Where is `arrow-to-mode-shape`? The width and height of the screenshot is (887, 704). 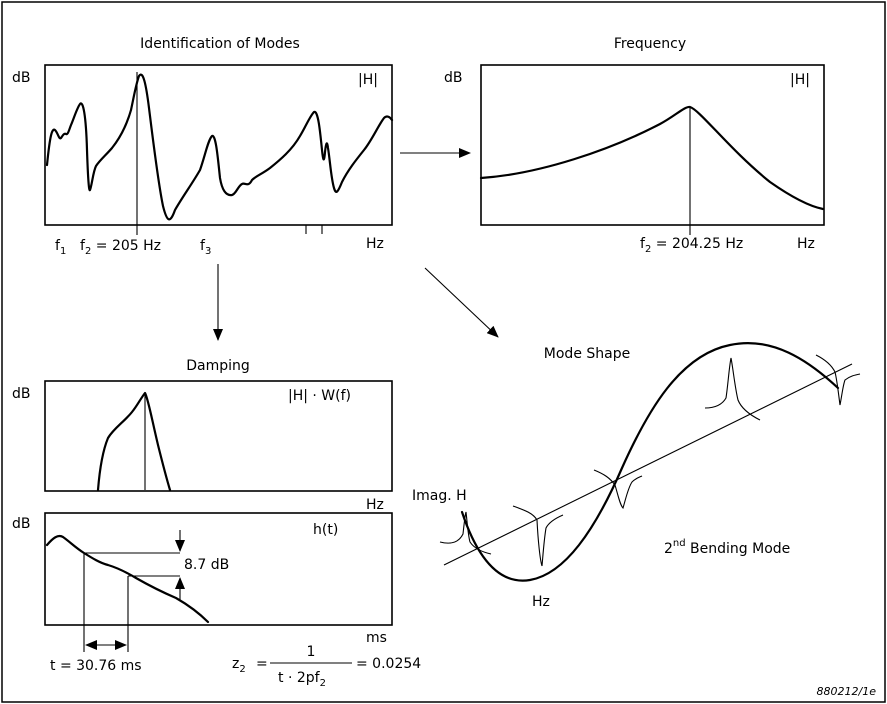
arrow-to-mode-shape is located at coordinates (461, 302).